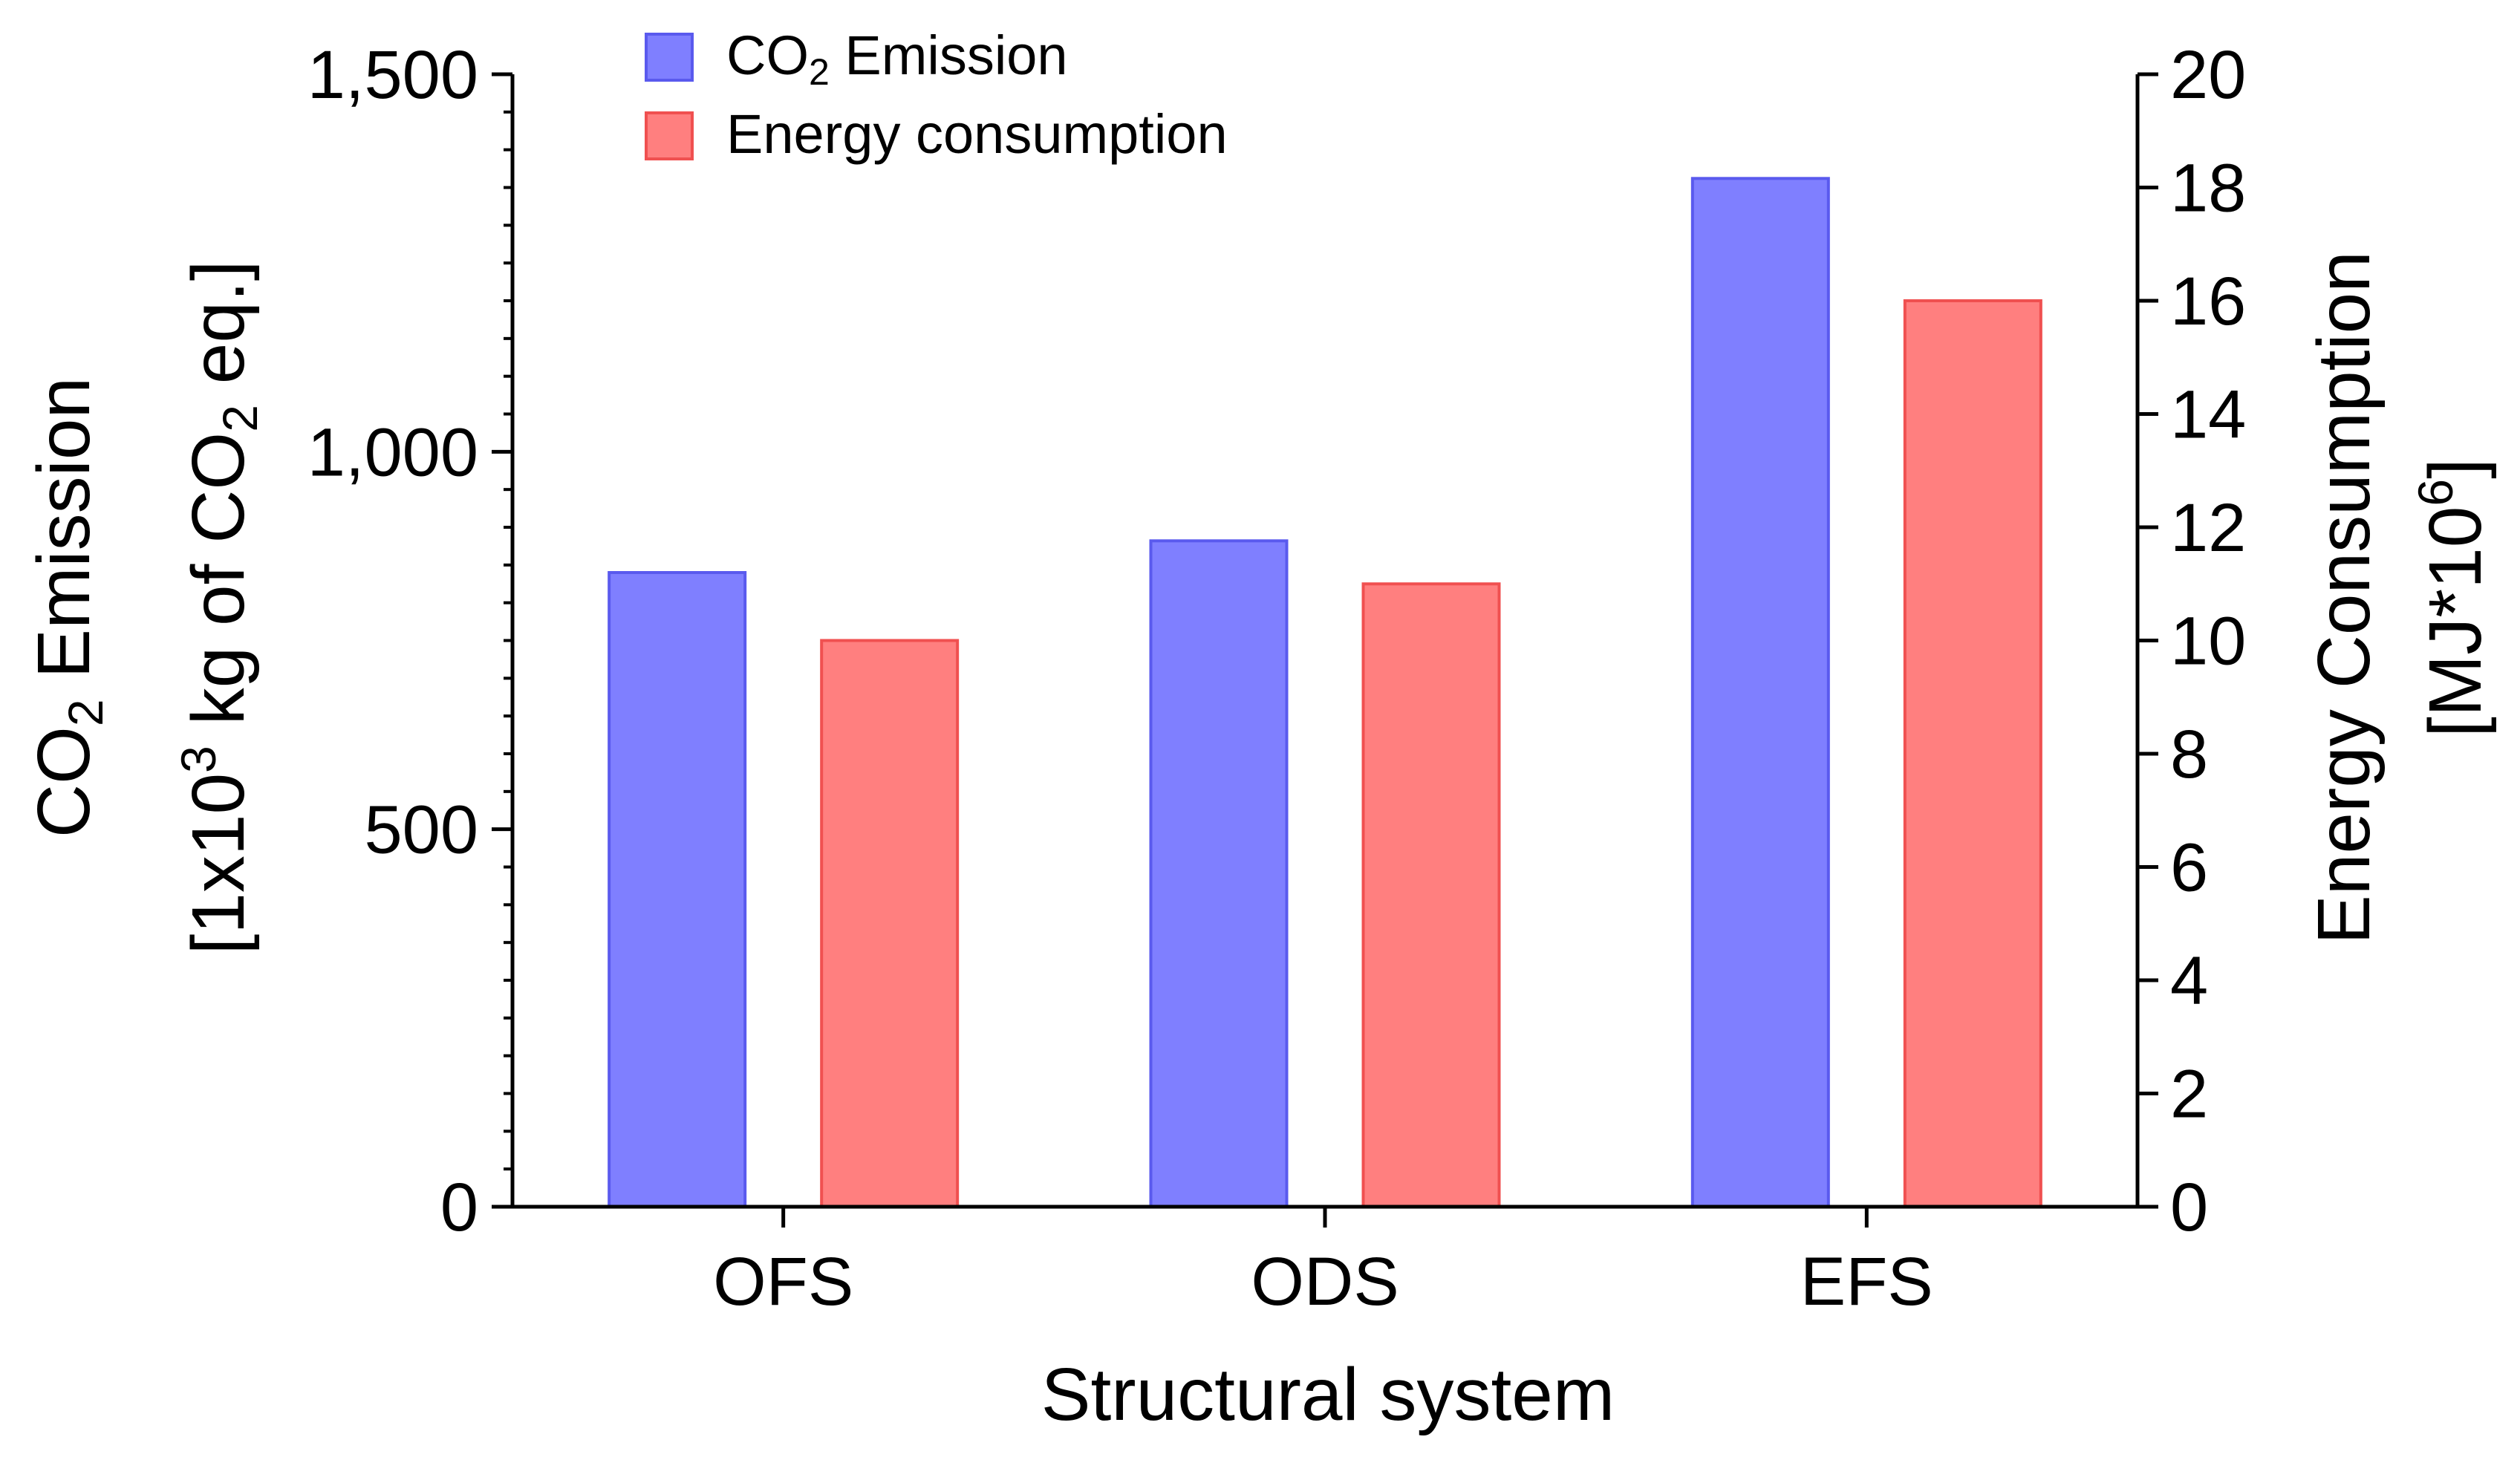 This screenshot has width=2520, height=1457. What do you see at coordinates (2456, 468) in the screenshot?
I see `y-right-unit-b: ]` at bounding box center [2456, 468].